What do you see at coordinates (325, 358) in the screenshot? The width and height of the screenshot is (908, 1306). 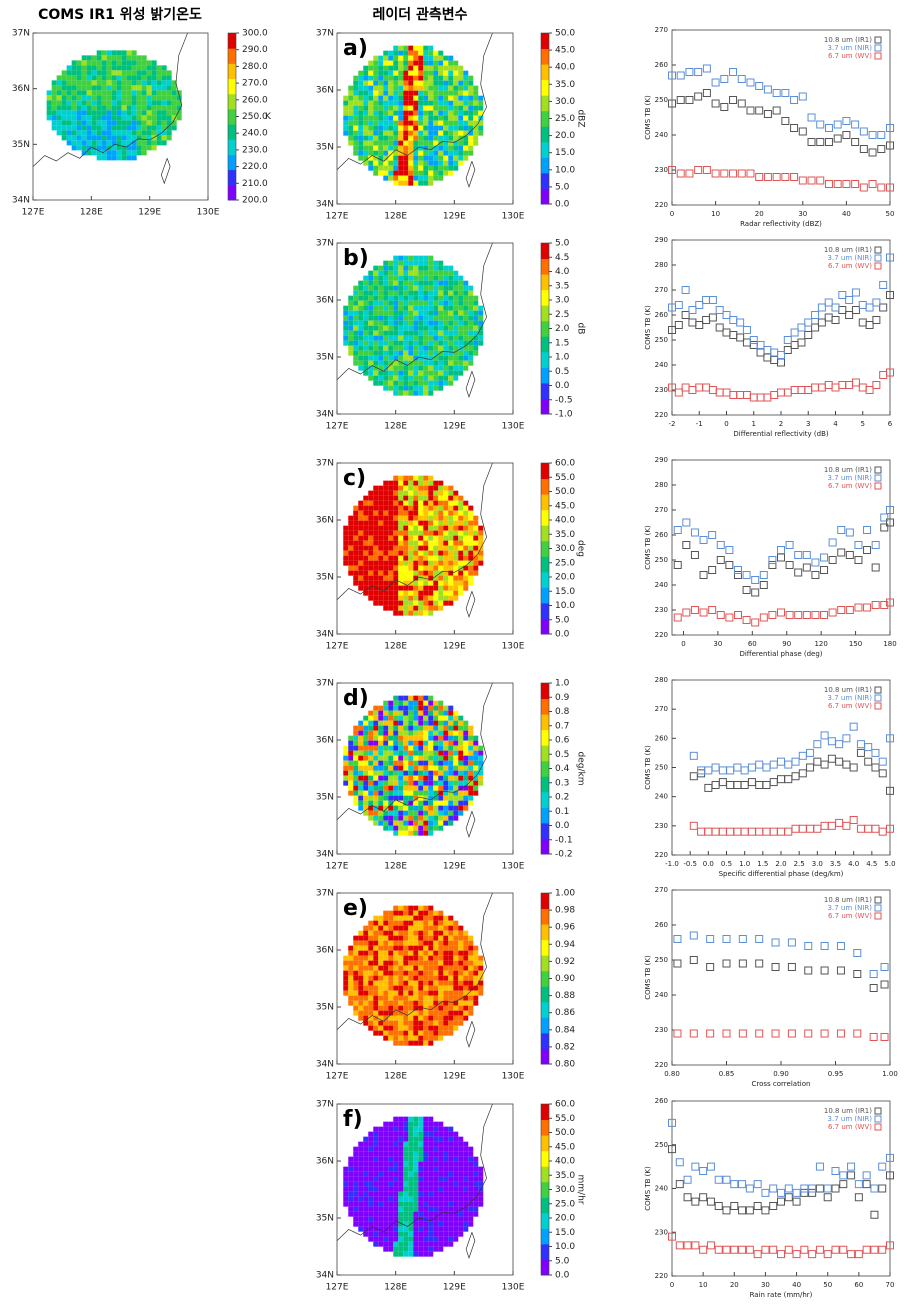 I see `y-tick-label: 35N` at bounding box center [325, 358].